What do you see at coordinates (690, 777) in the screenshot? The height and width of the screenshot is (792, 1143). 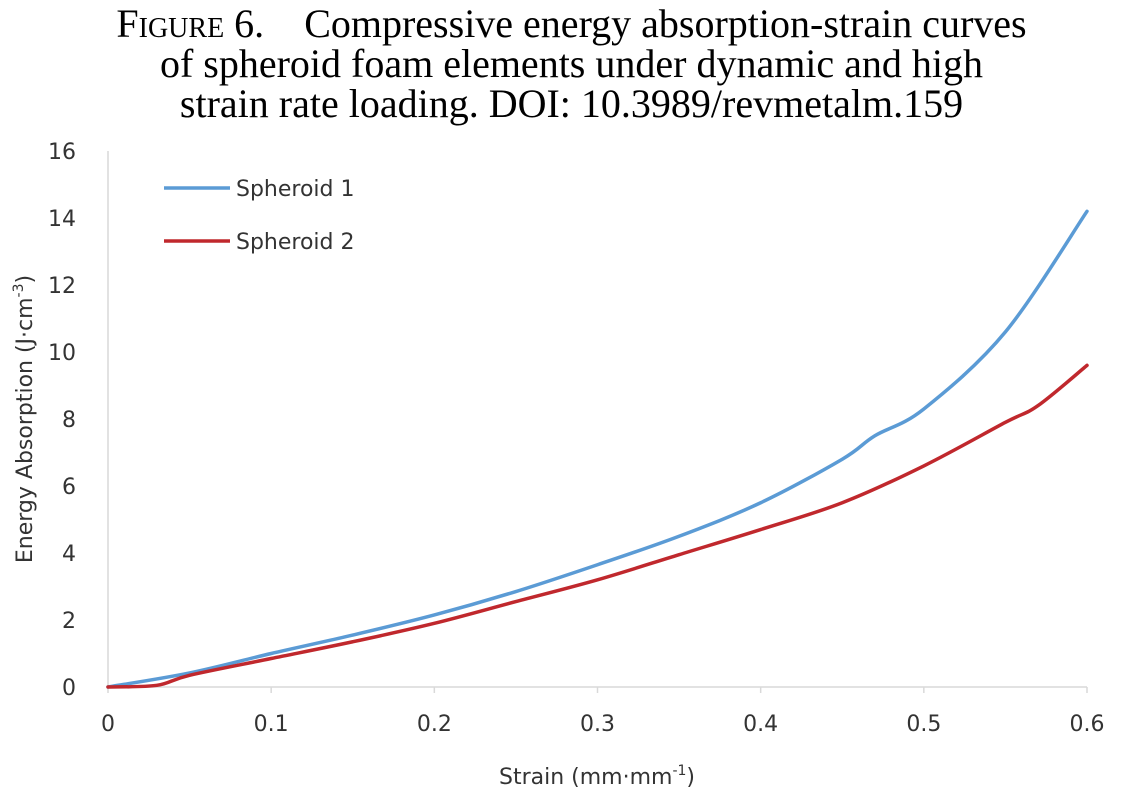 I see `x-axis-title-end: )` at bounding box center [690, 777].